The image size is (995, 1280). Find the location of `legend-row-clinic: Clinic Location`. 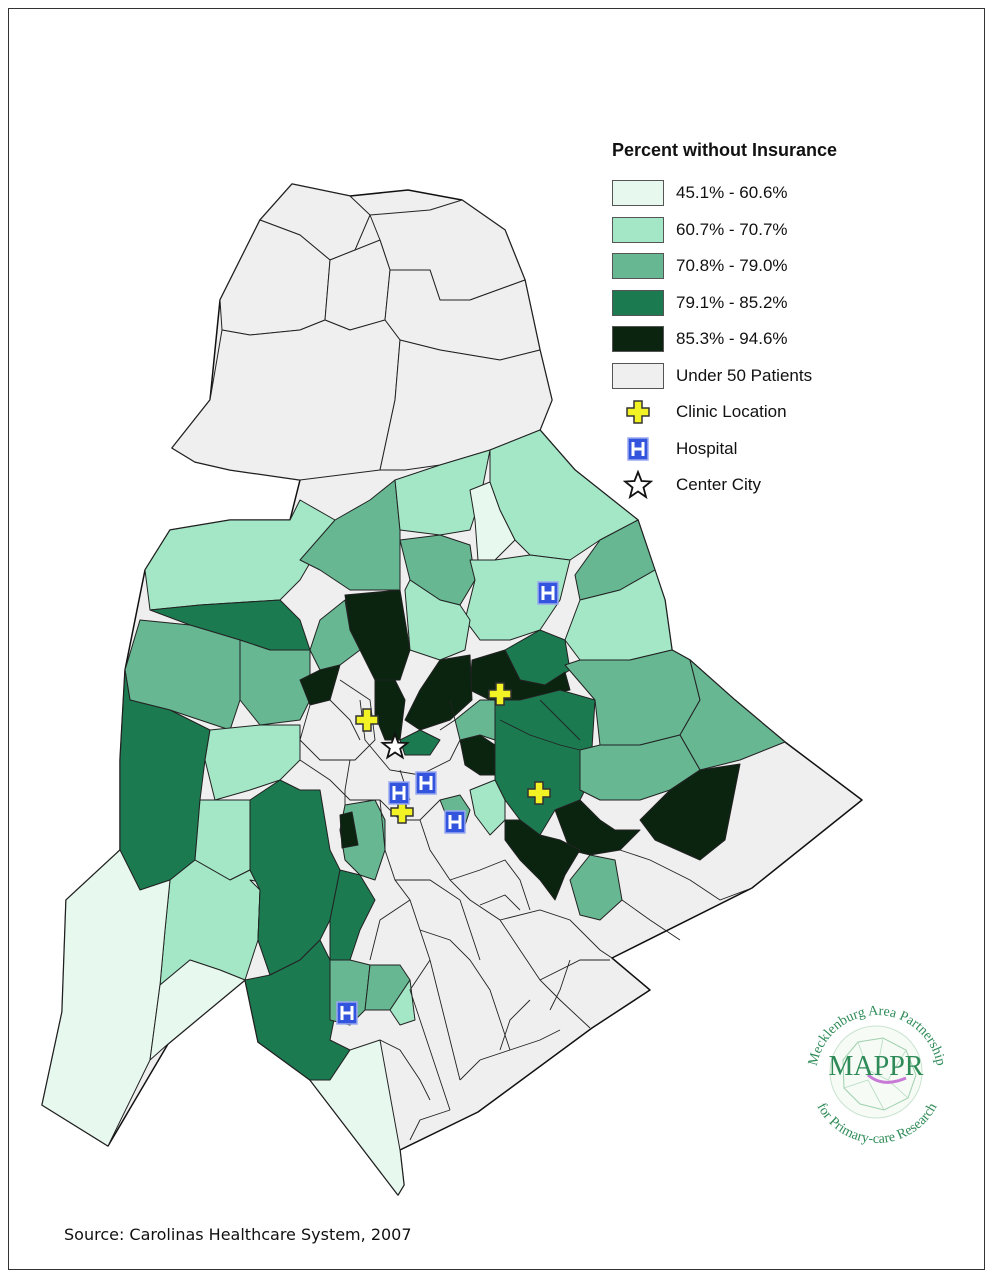

legend-row-clinic: Clinic Location is located at coordinates (762, 412).